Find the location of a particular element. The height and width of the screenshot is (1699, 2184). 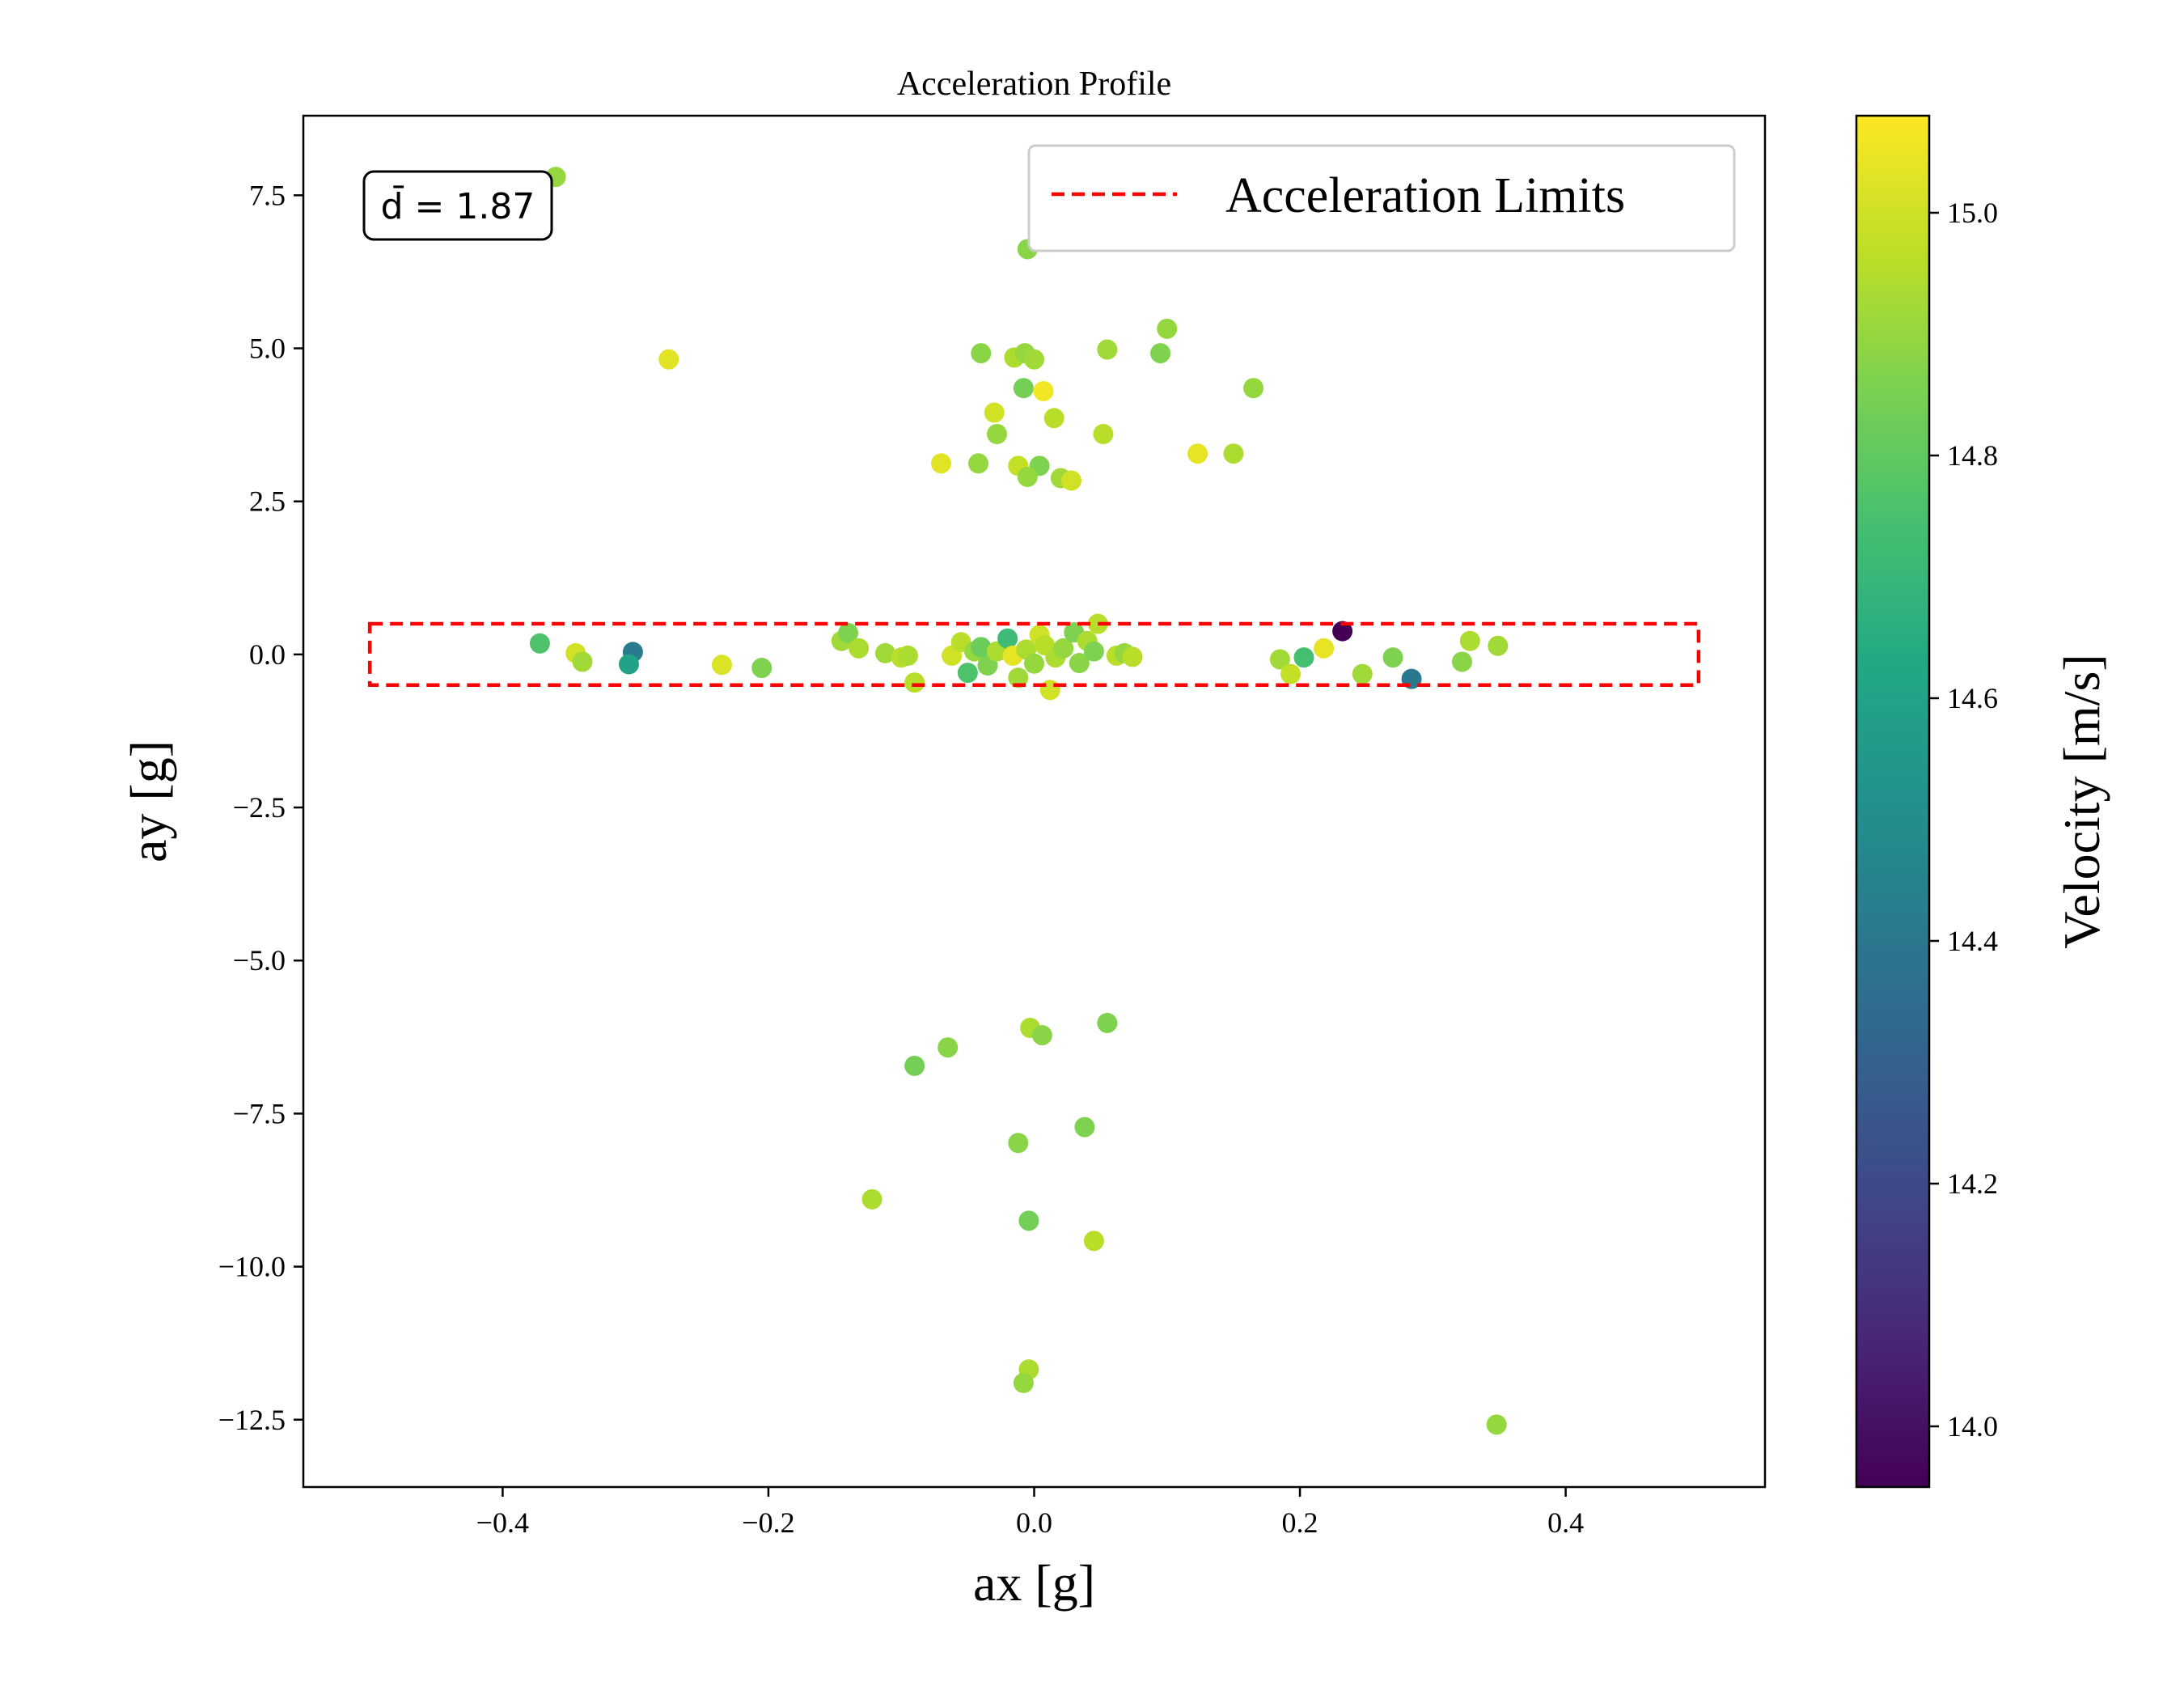

annotation-text: d̄ = 1.87 is located at coordinates (458, 205).